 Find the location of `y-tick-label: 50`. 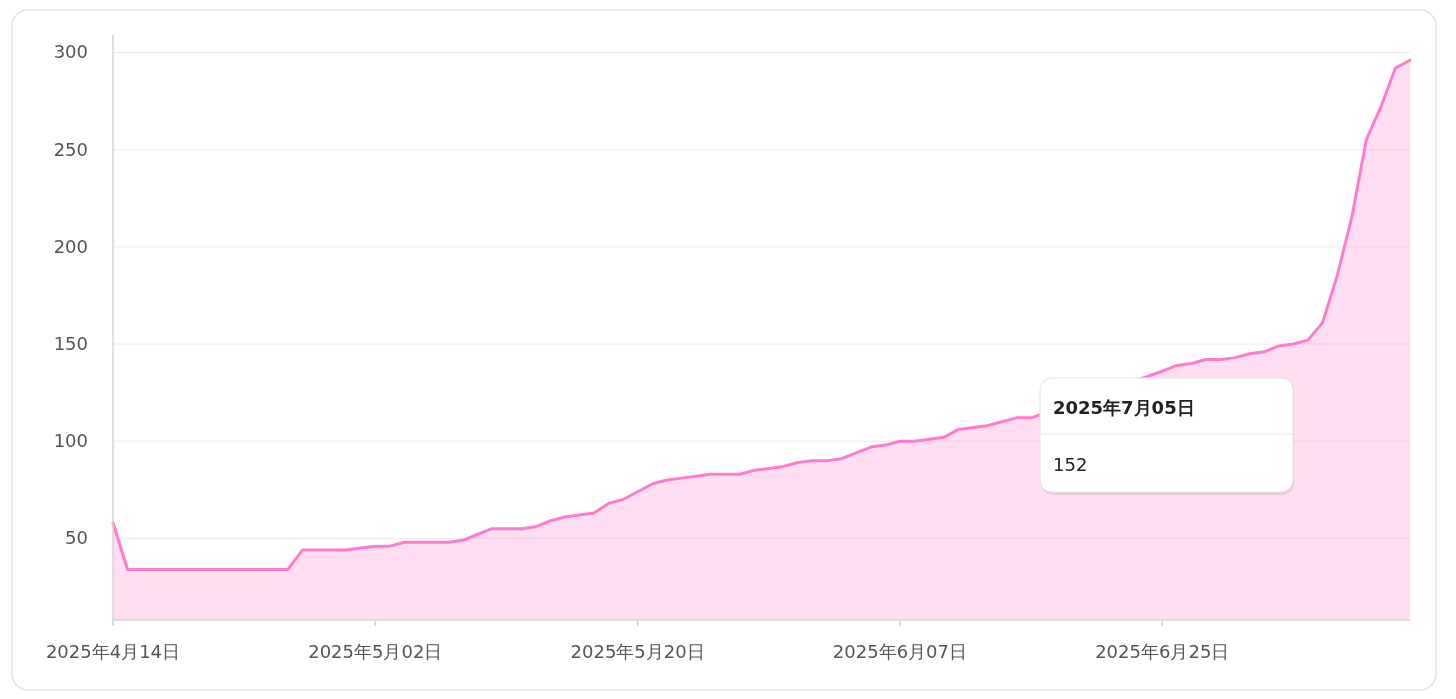

y-tick-label: 50 is located at coordinates (76, 538).